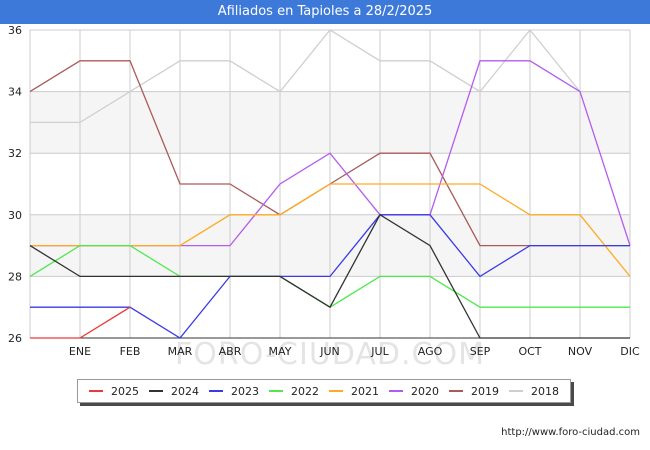  Describe the element at coordinates (379, 351) in the screenshot. I see `x-tick-label: JUL` at that location.